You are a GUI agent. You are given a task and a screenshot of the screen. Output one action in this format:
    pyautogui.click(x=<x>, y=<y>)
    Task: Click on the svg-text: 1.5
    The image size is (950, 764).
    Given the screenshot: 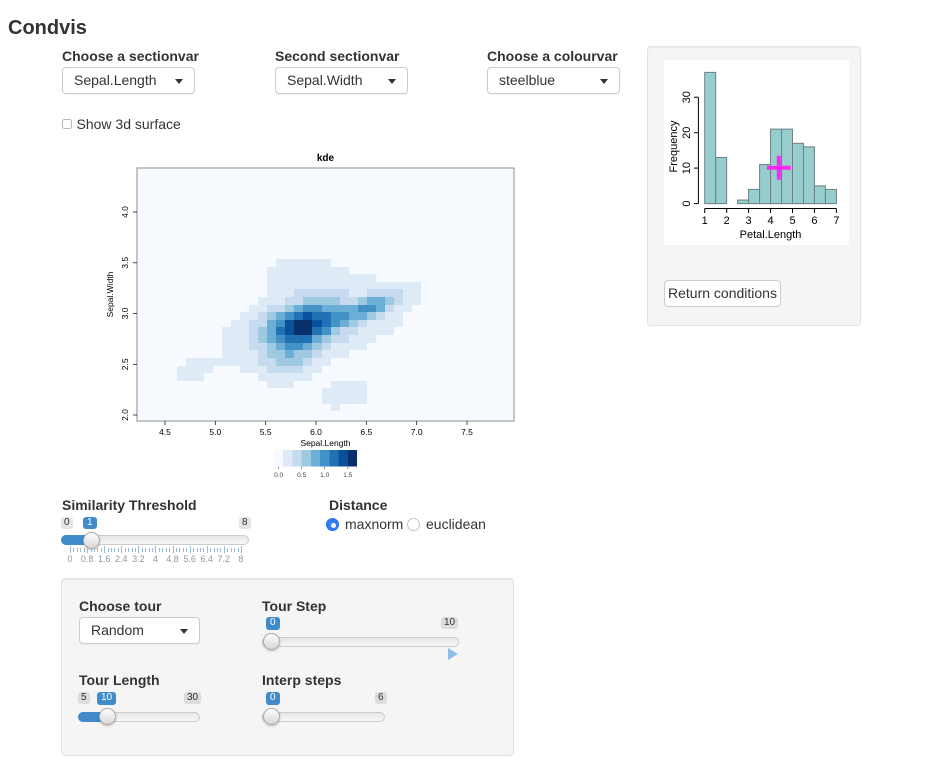 What is the action you would take?
    pyautogui.click(x=347, y=475)
    